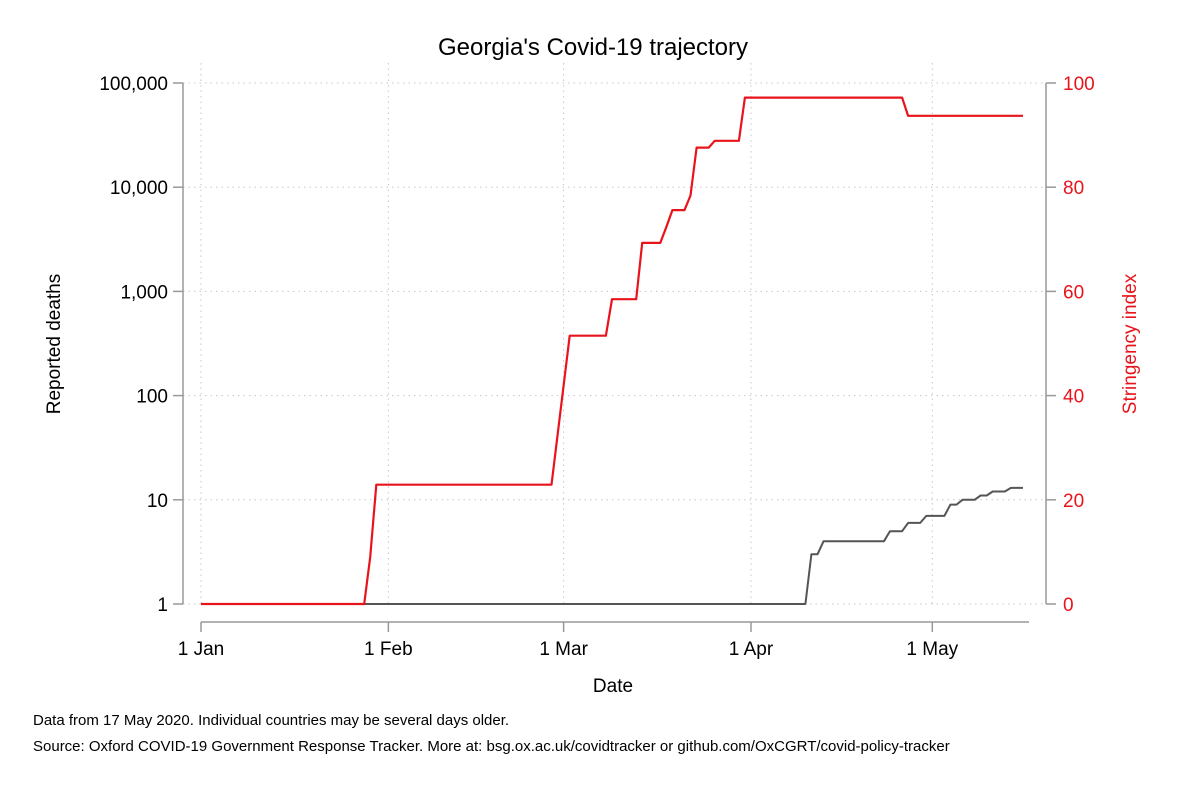  Describe the element at coordinates (593, 47) in the screenshot. I see `chart-title: Georgia's Covid-19 trajectory` at that location.